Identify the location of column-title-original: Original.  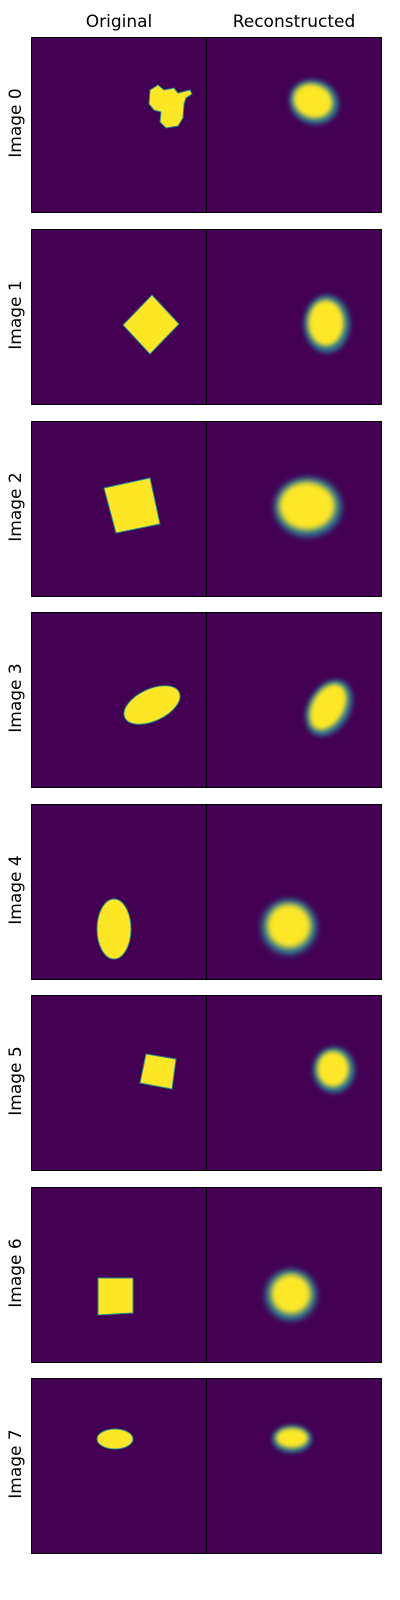
(119, 22).